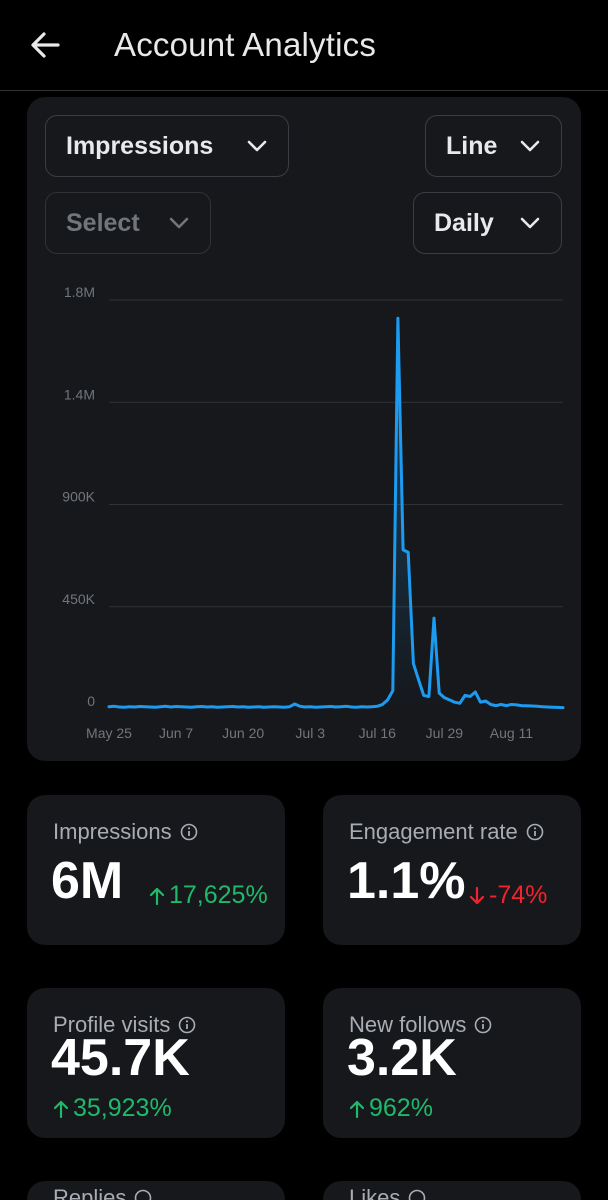 The image size is (608, 1200). I want to click on replies-card: Replies, so click(156, 1190).